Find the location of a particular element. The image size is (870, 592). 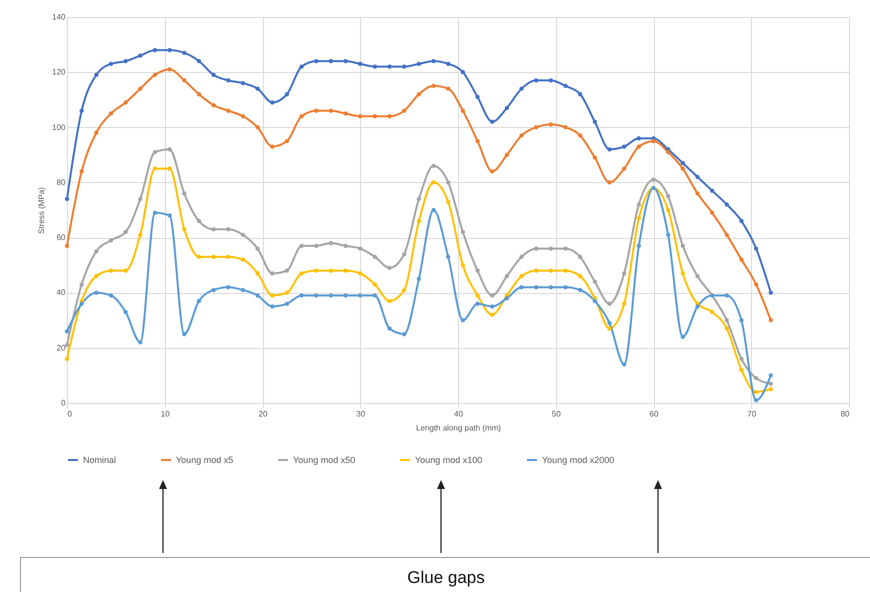

legend-label: Young mod x100 is located at coordinates (448, 460).